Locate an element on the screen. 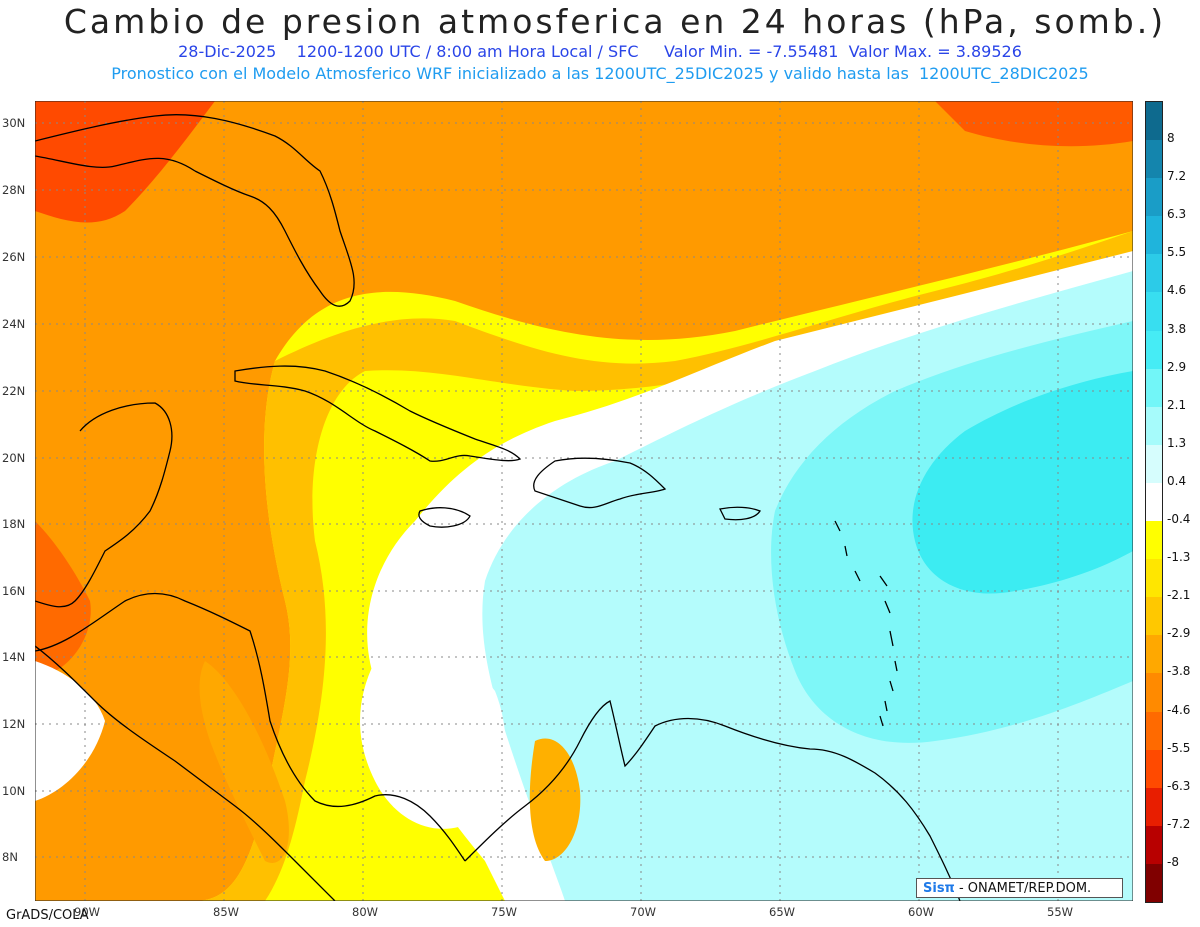  latitude-label: 22N is located at coordinates (14, 391).